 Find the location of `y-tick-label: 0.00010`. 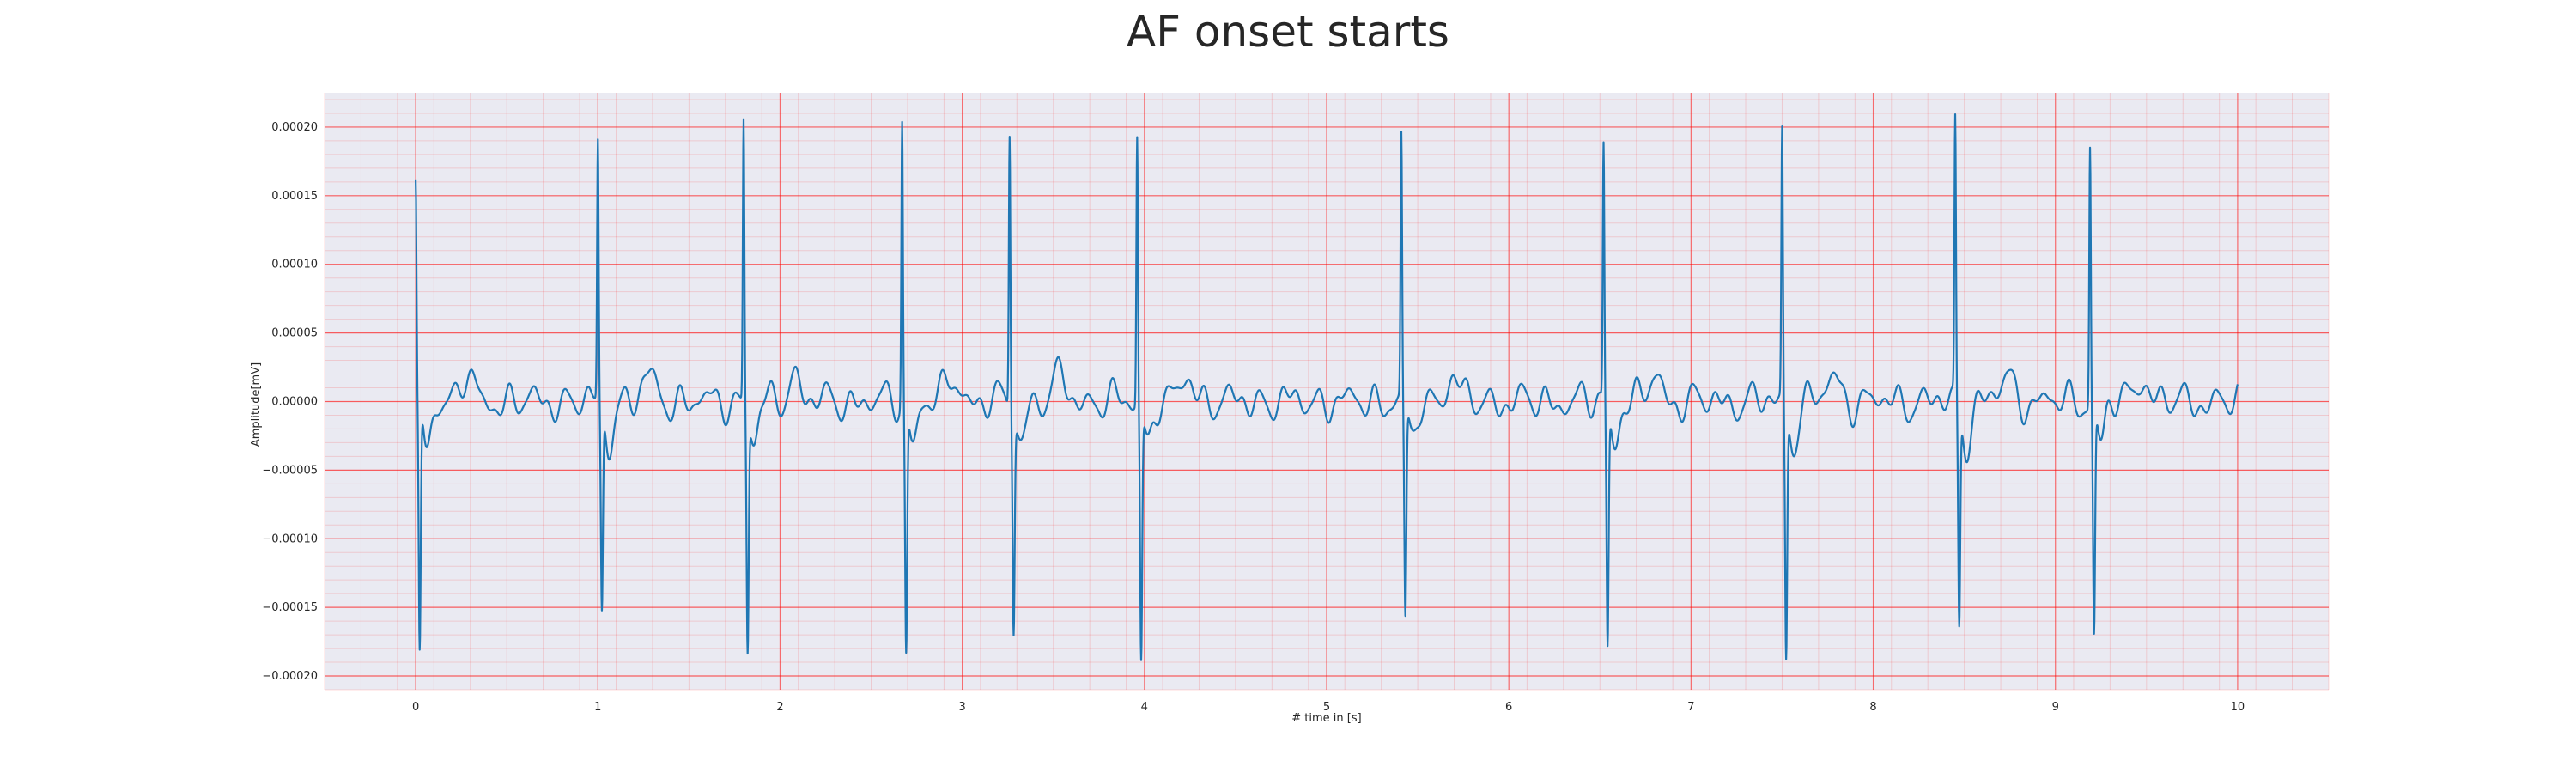

y-tick-label: 0.00010 is located at coordinates (294, 265).